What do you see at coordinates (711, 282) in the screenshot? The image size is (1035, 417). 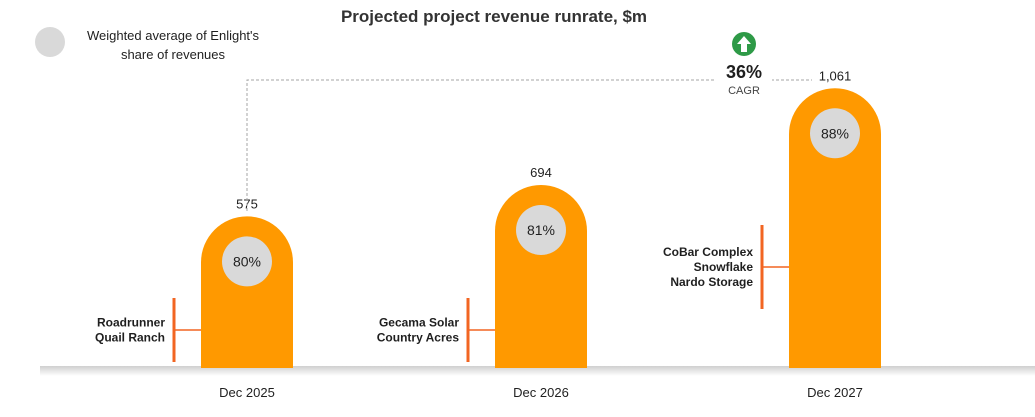 I see `project-label: Nardo Storage` at bounding box center [711, 282].